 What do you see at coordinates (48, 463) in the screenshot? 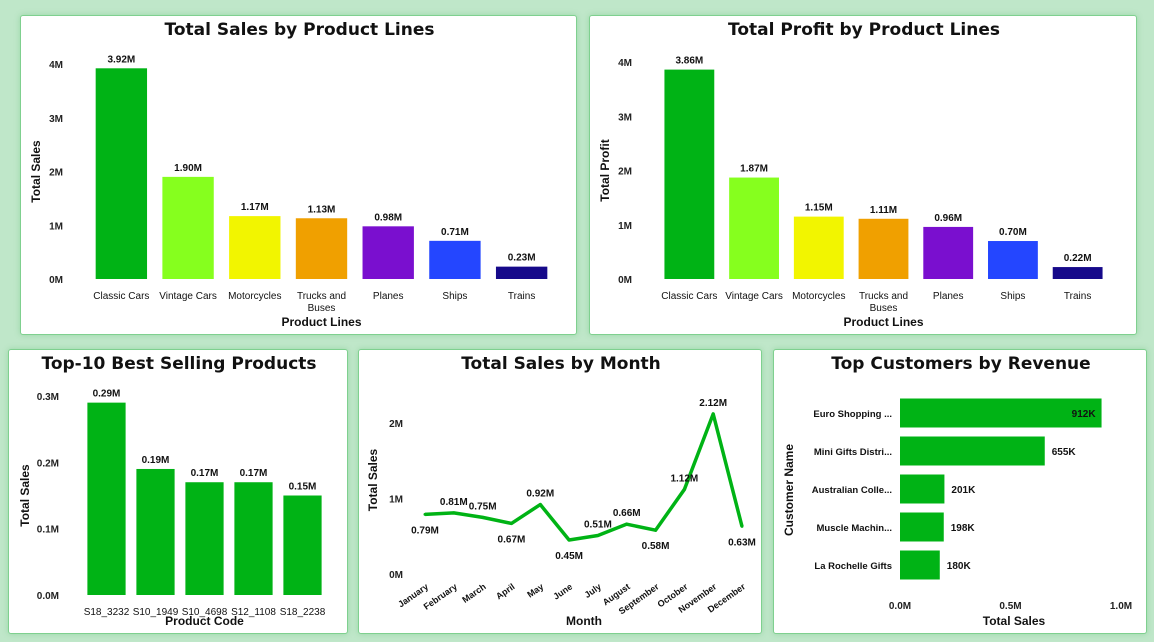
I see `y-tick-label: 0.2M` at bounding box center [48, 463].